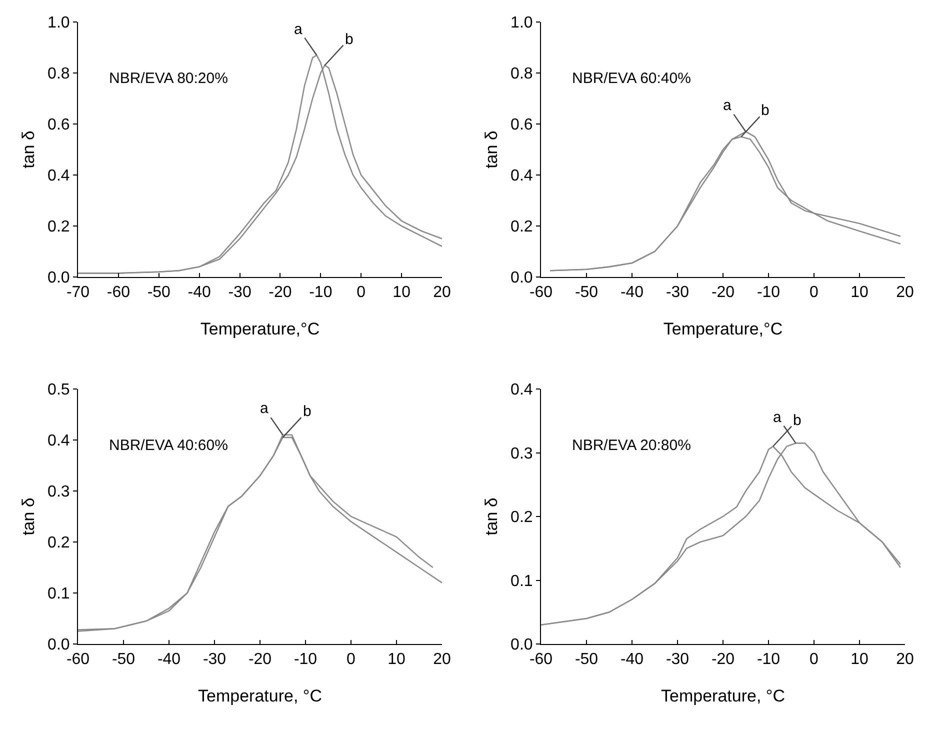 Image resolution: width=926 pixels, height=735 pixels. I want to click on y-tick-label: 0.5, so click(59, 390).